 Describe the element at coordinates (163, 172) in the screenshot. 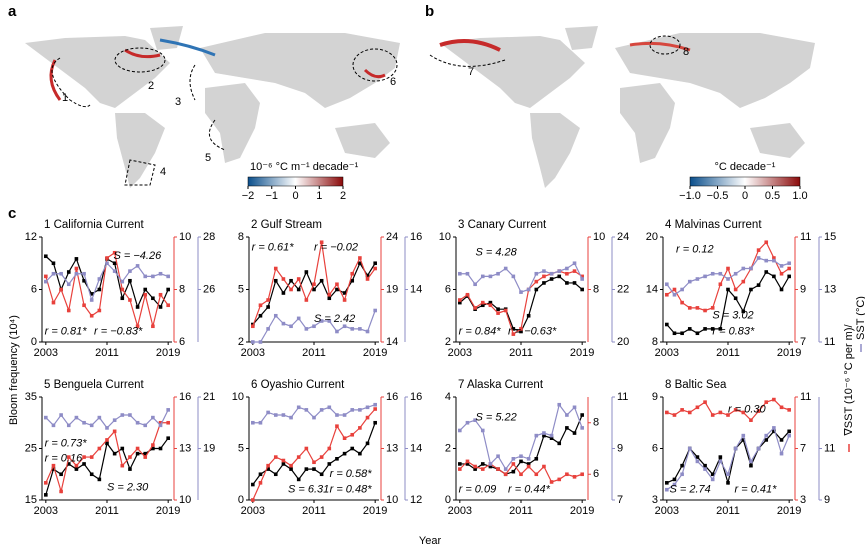

I see `region-label: 4` at that location.